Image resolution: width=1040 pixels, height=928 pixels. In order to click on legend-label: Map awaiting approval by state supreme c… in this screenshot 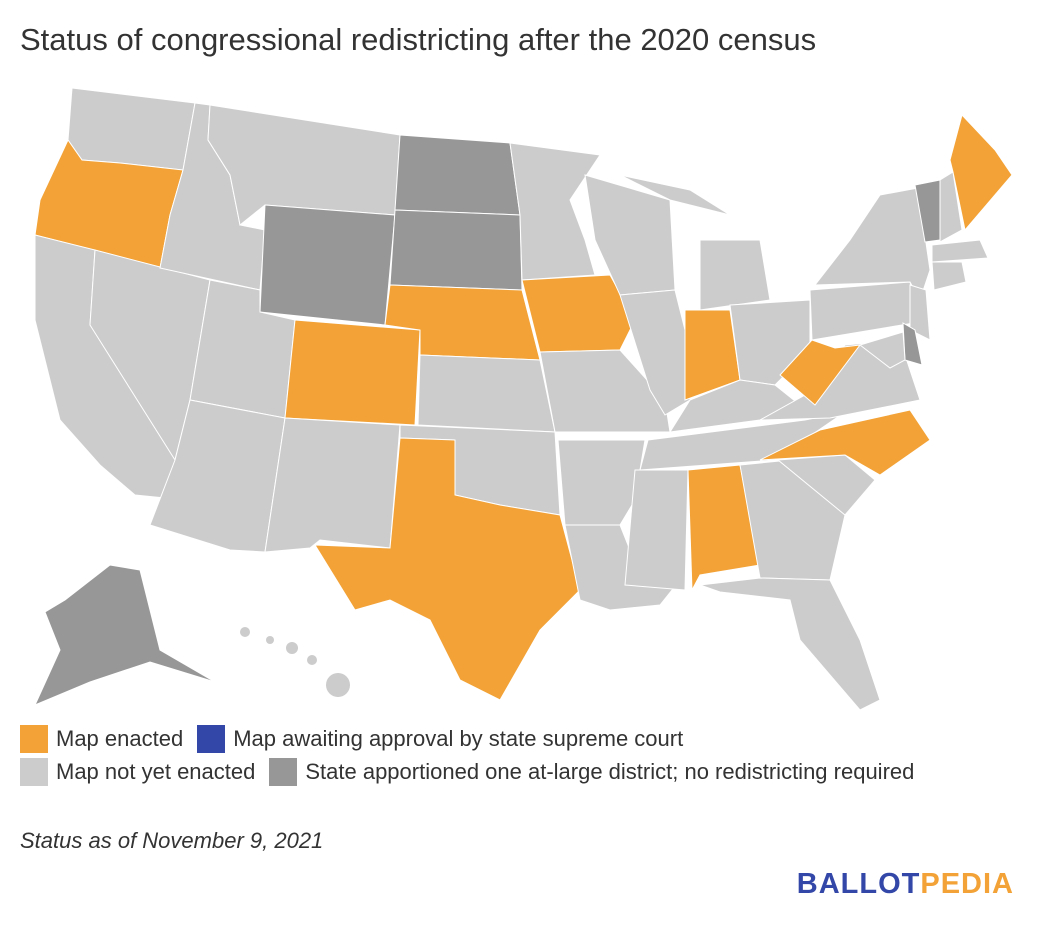, I will do `click(458, 738)`.